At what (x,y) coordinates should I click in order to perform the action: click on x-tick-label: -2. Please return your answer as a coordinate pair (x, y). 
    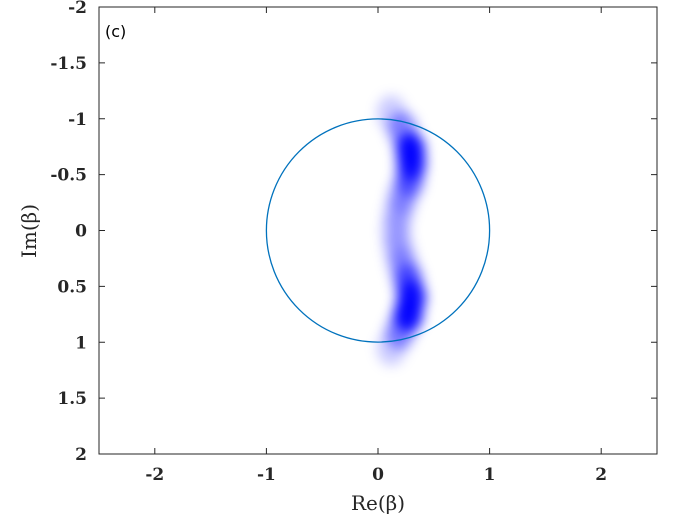
    Looking at the image, I should click on (154, 475).